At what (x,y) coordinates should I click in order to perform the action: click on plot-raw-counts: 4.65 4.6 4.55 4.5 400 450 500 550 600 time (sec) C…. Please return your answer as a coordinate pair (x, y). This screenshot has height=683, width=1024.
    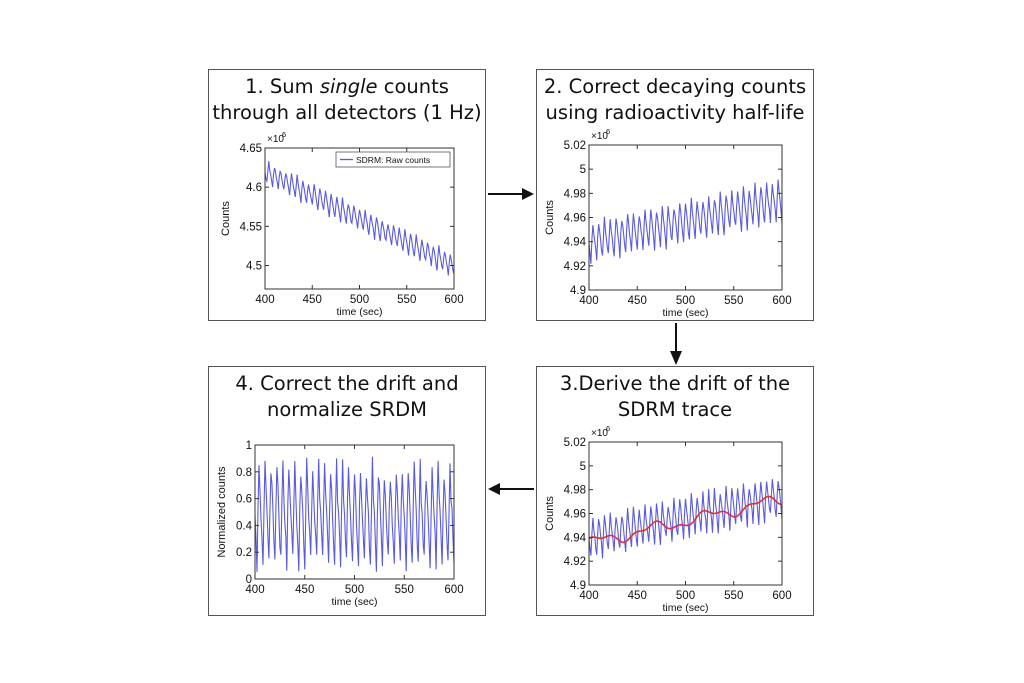
    Looking at the image, I should click on (342, 224).